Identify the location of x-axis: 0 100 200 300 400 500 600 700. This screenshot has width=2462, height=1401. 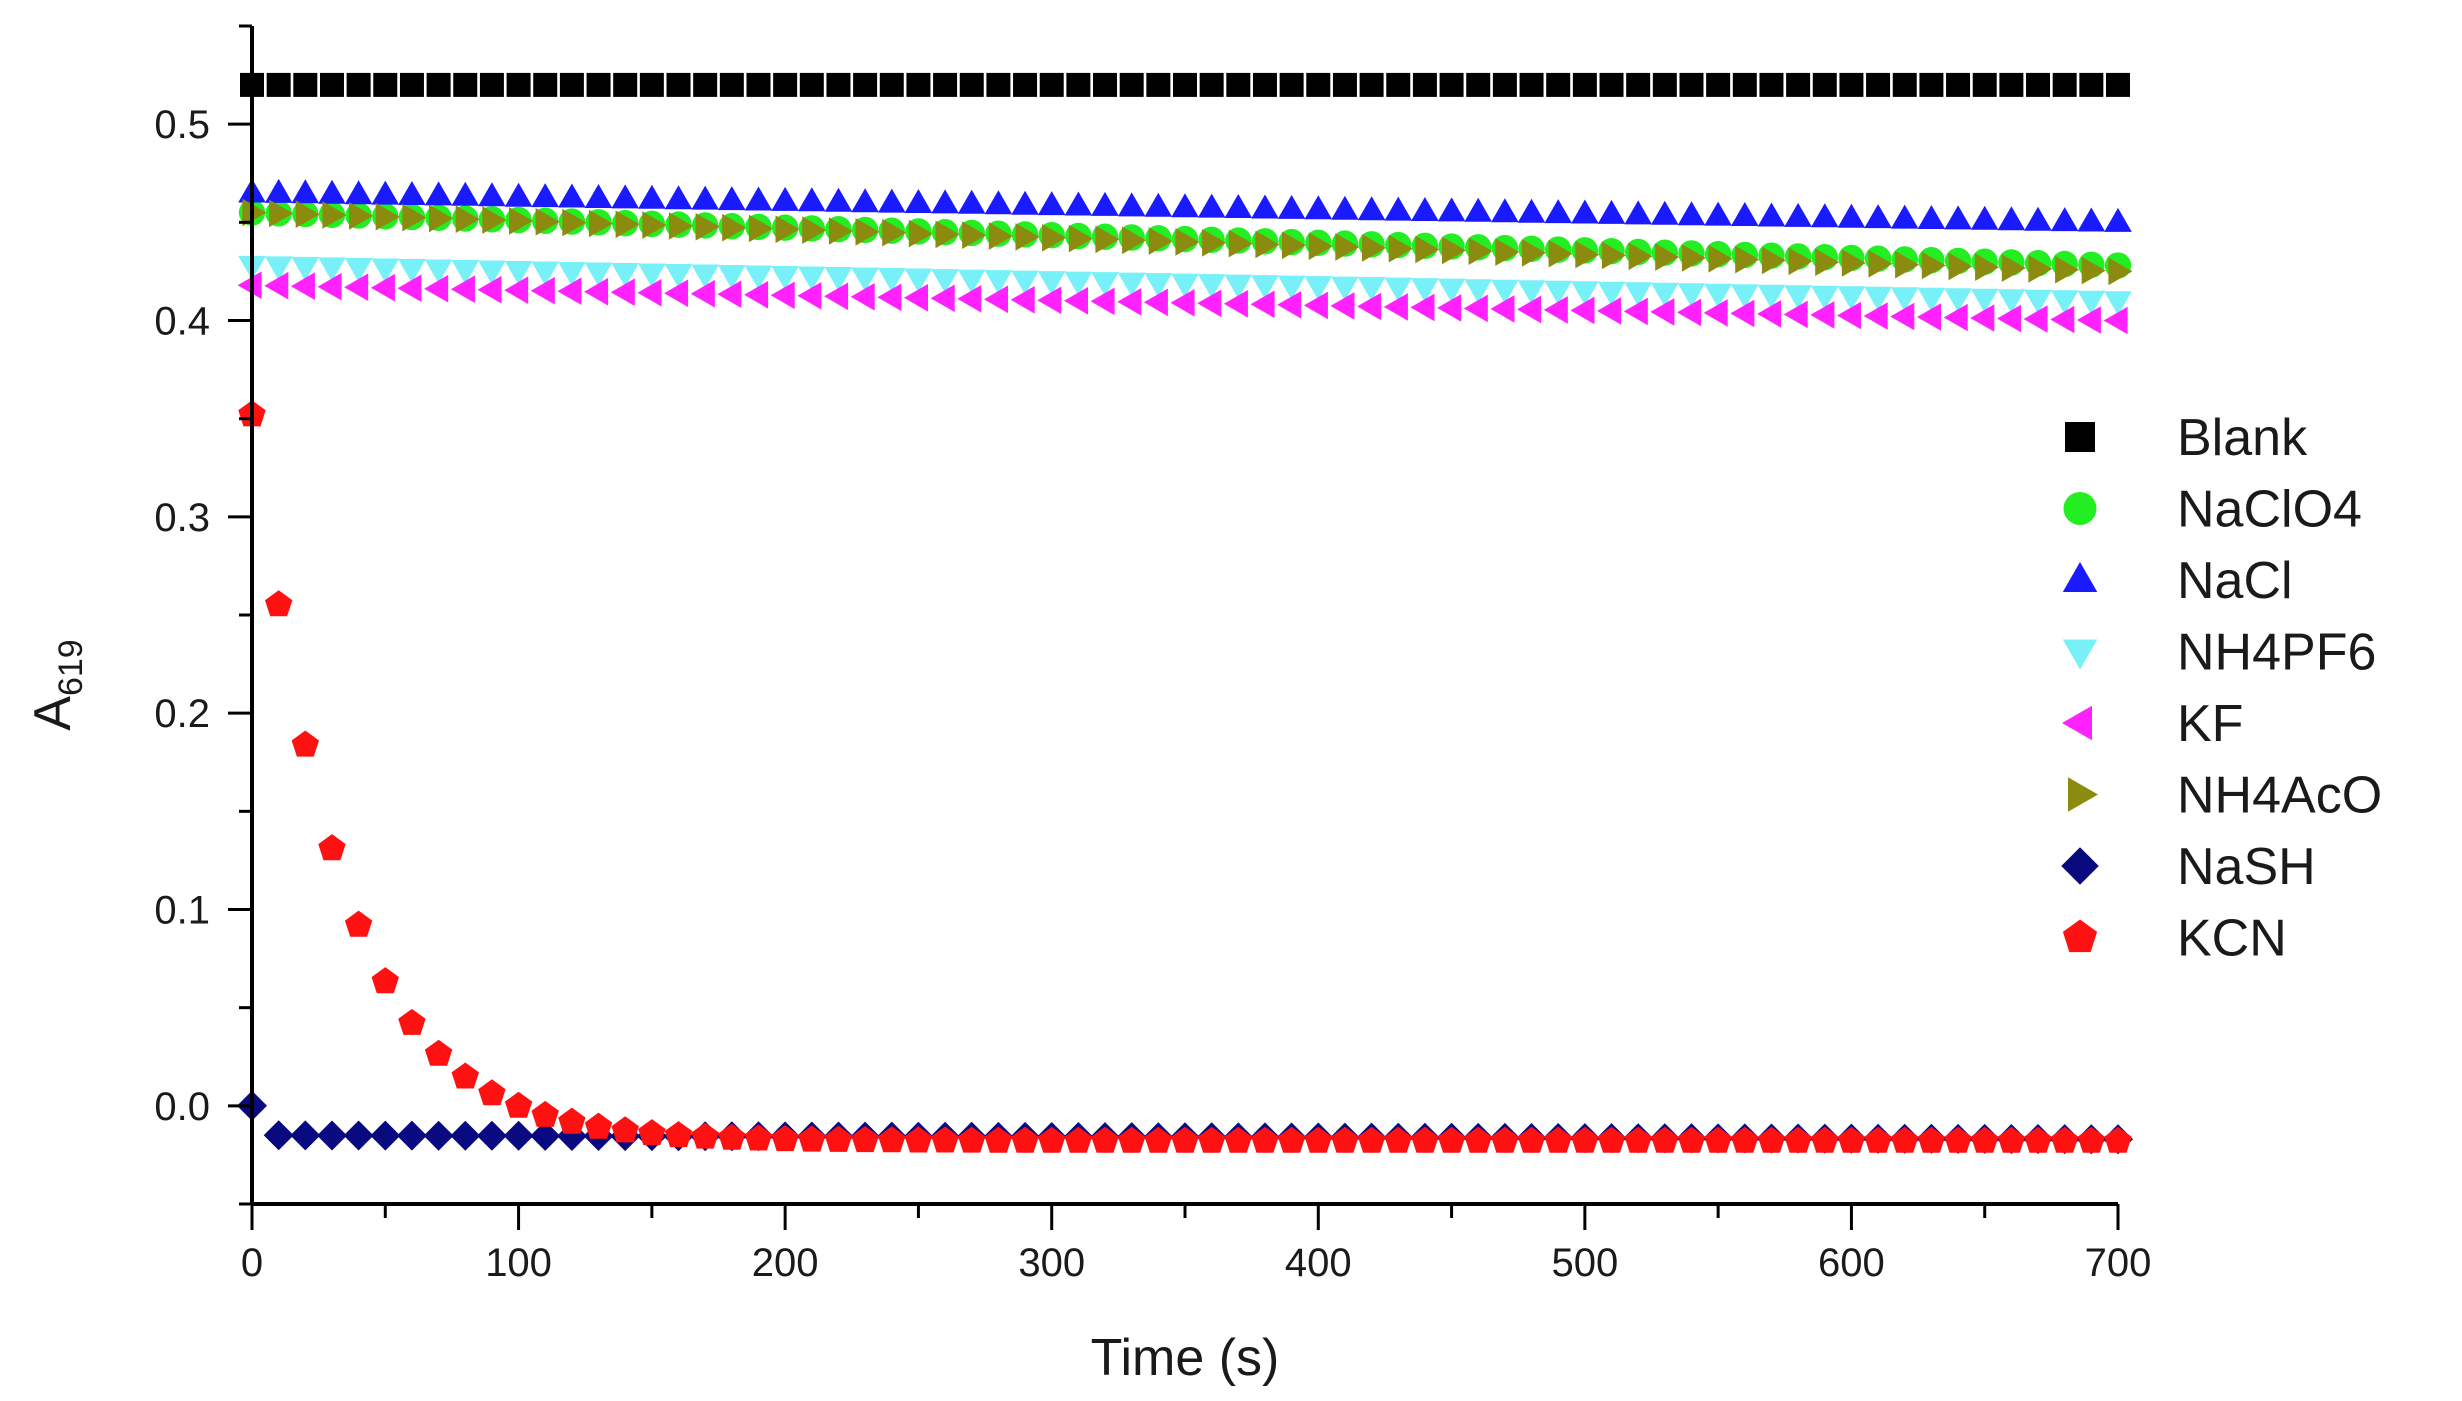
(1196, 1243).